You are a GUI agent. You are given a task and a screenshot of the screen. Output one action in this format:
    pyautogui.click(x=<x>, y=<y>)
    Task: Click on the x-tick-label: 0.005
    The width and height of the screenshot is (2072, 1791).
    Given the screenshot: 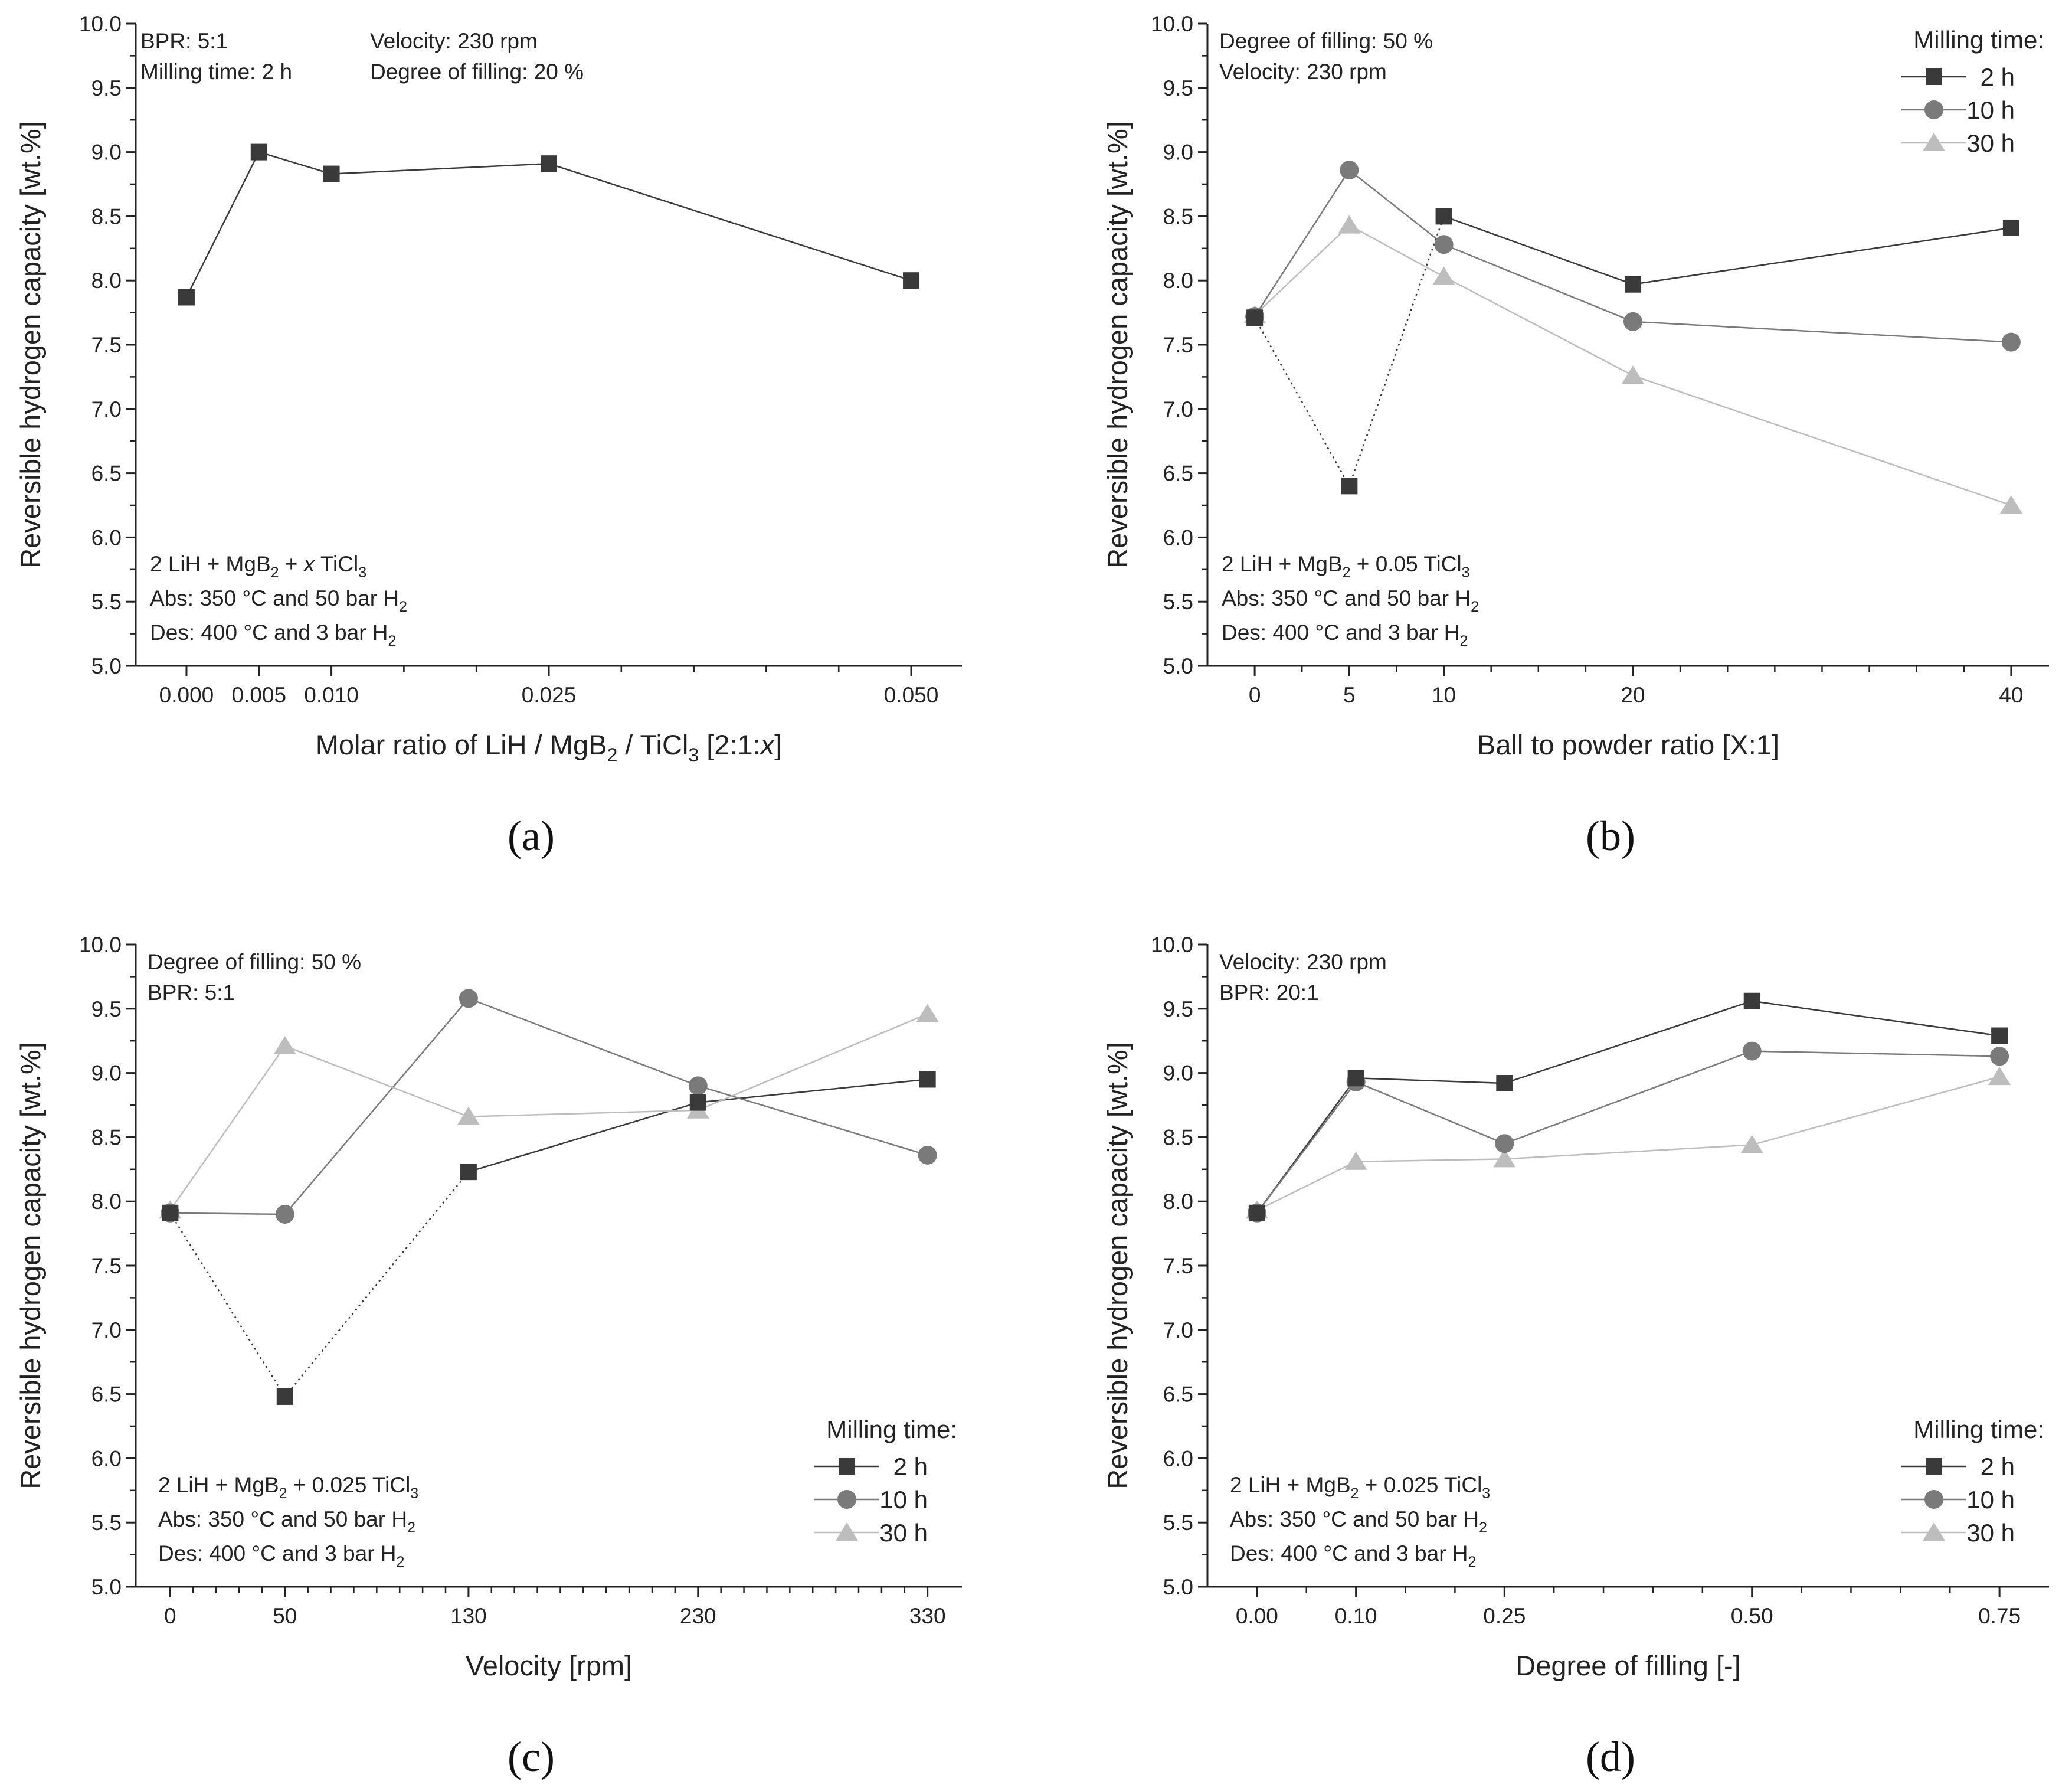 What is the action you would take?
    pyautogui.click(x=258, y=695)
    